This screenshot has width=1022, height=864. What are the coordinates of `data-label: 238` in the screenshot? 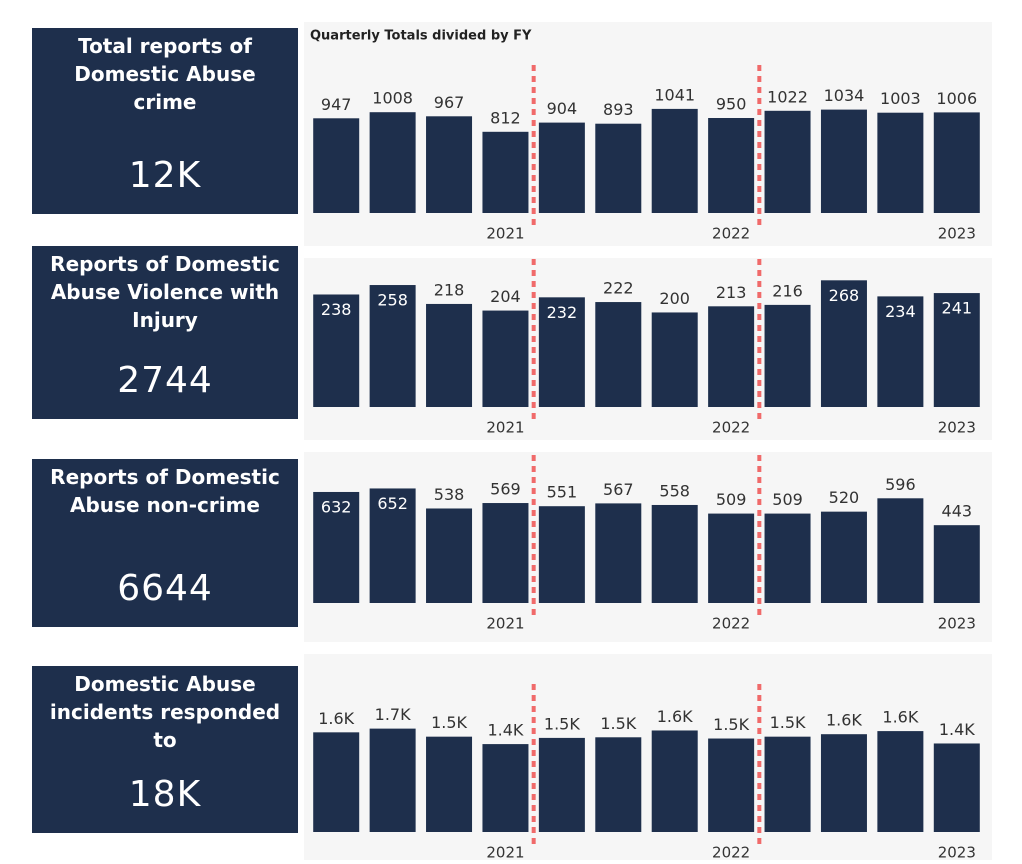 It's located at (336, 309).